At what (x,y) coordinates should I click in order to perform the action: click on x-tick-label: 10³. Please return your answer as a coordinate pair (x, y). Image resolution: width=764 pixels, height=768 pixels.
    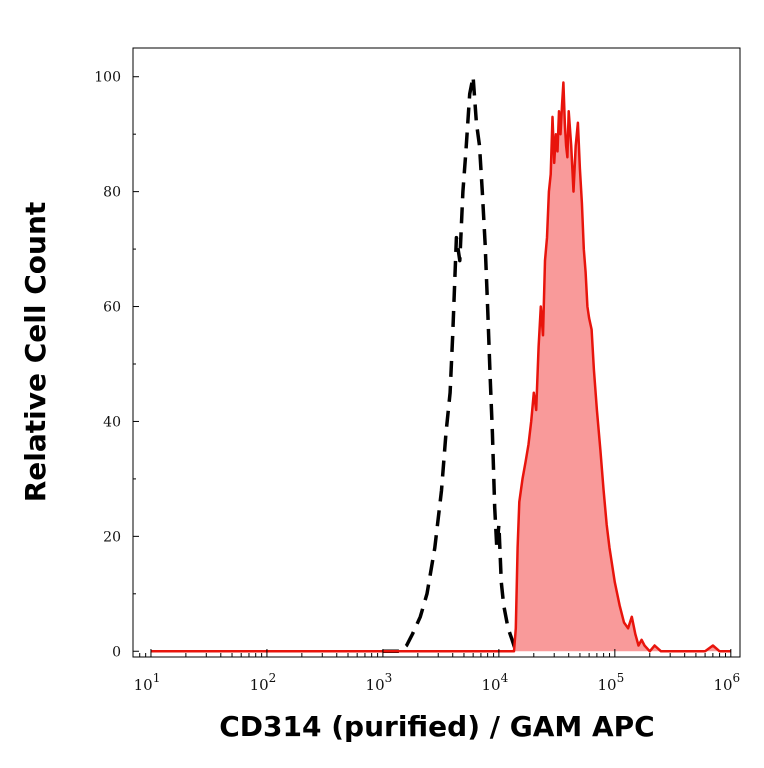
    Looking at the image, I should click on (379, 682).